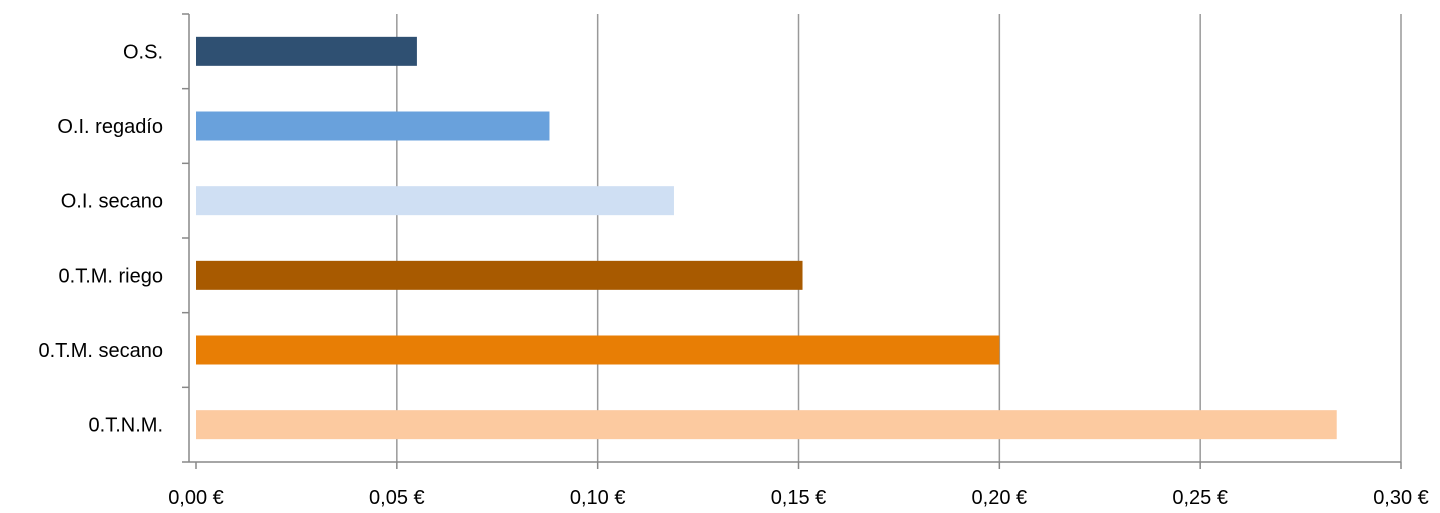 This screenshot has width=1440, height=513. What do you see at coordinates (397, 498) in the screenshot?
I see `x-tick-label: 0,05 €` at bounding box center [397, 498].